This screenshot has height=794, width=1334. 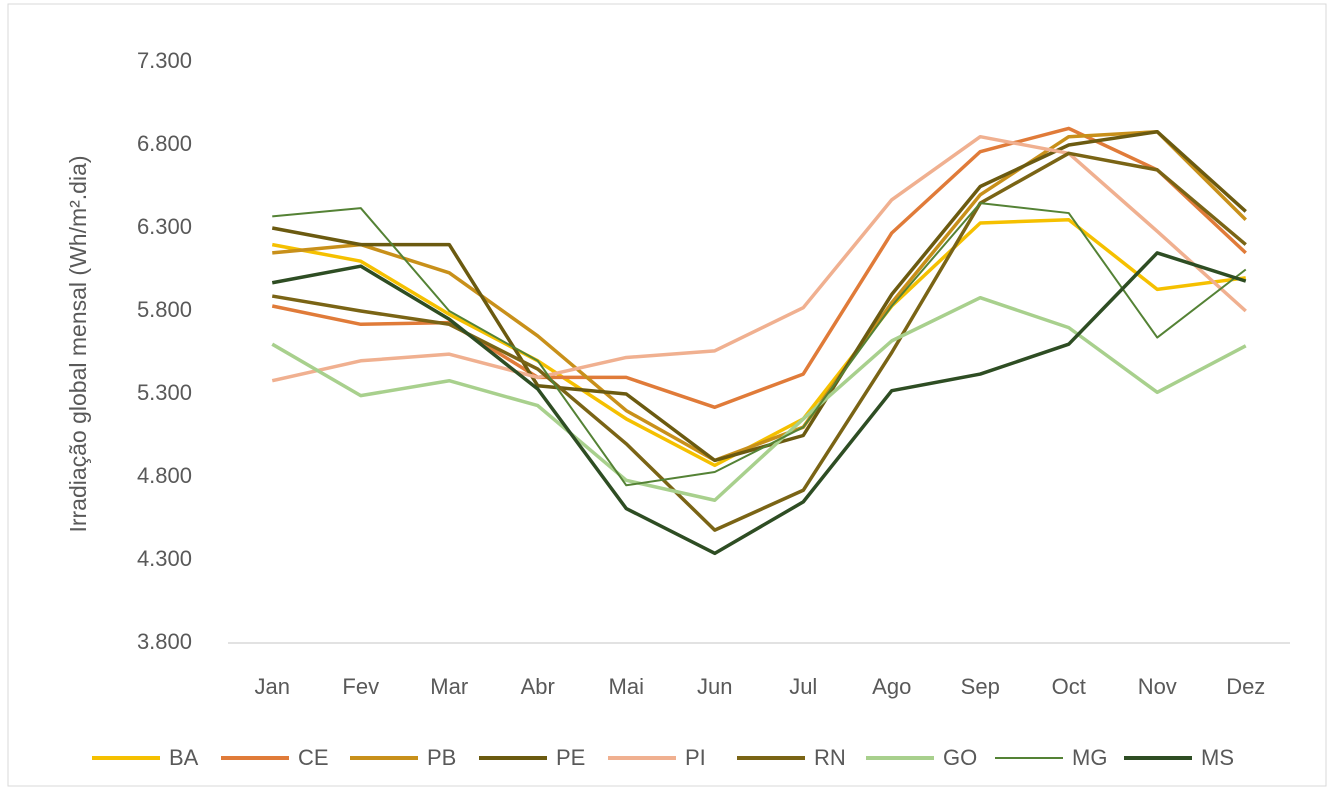 What do you see at coordinates (1157, 686) in the screenshot?
I see `x-tick-label: Nov` at bounding box center [1157, 686].